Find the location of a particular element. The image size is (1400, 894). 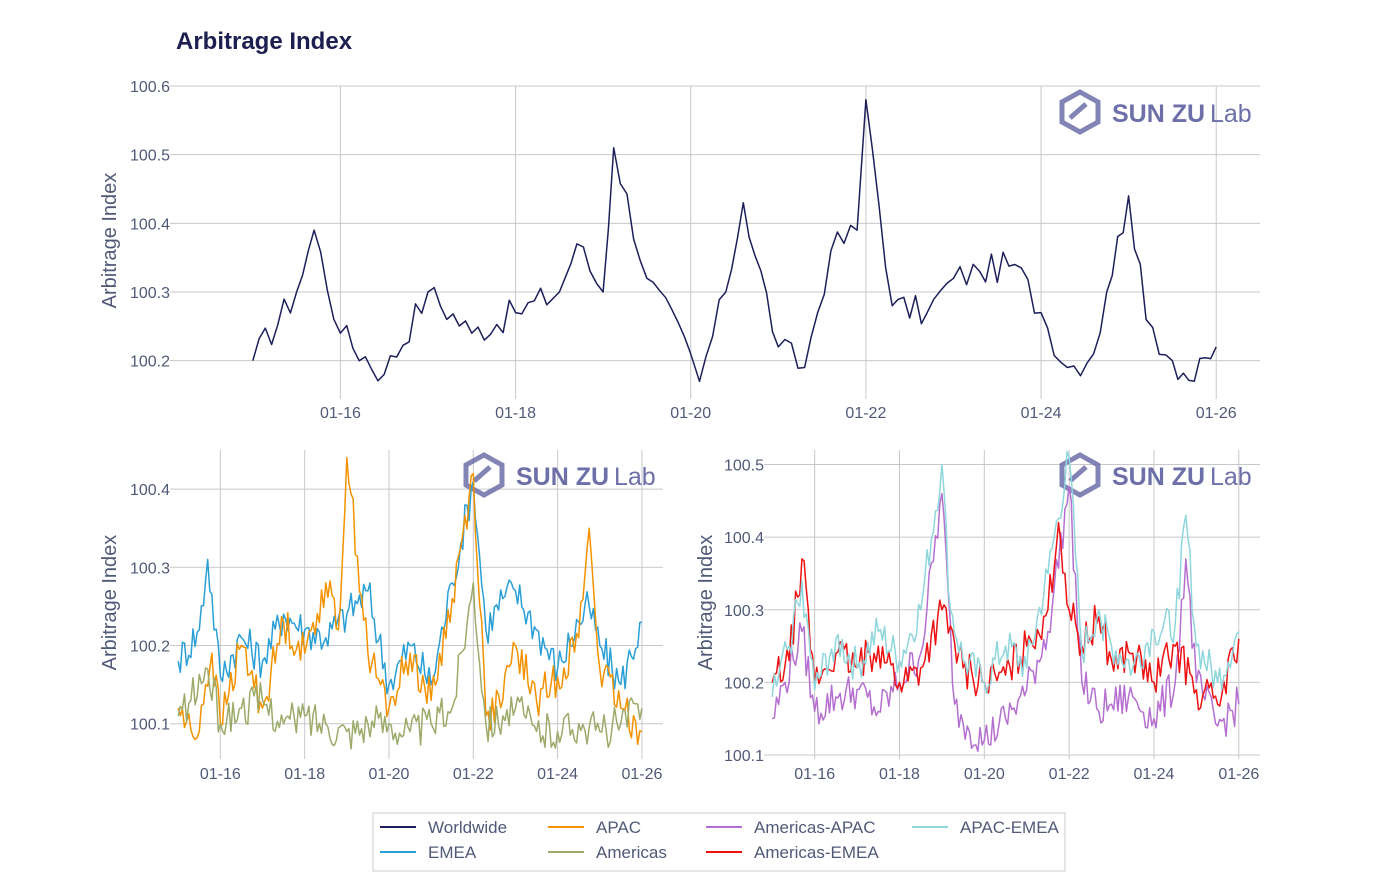

legend-label-apac-emea: APAC-EMEA is located at coordinates (1010, 827).